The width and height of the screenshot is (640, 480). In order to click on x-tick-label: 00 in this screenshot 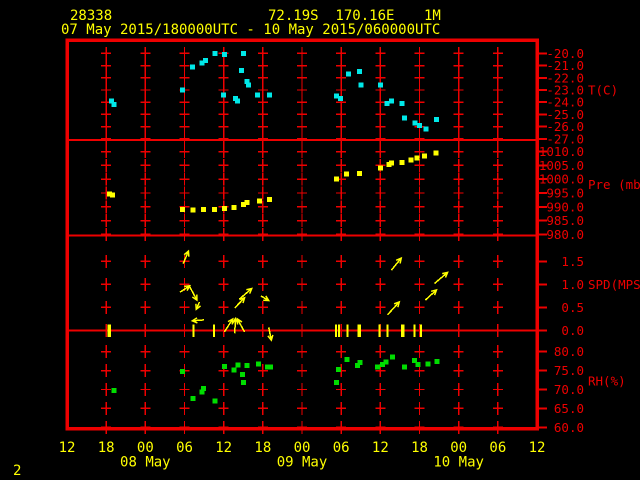, I will do `click(302, 448)`.